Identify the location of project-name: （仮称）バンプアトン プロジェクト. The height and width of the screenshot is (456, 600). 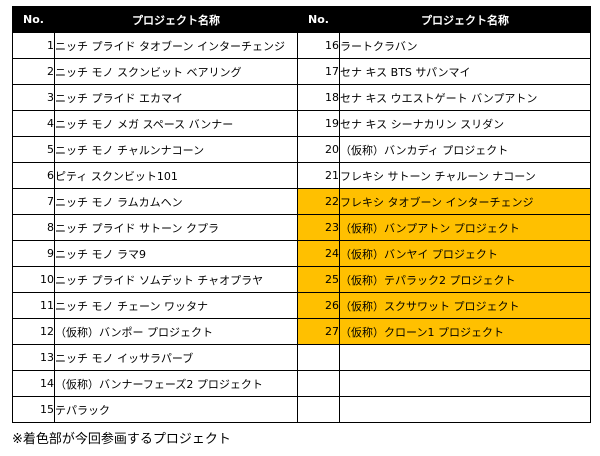
(465, 227).